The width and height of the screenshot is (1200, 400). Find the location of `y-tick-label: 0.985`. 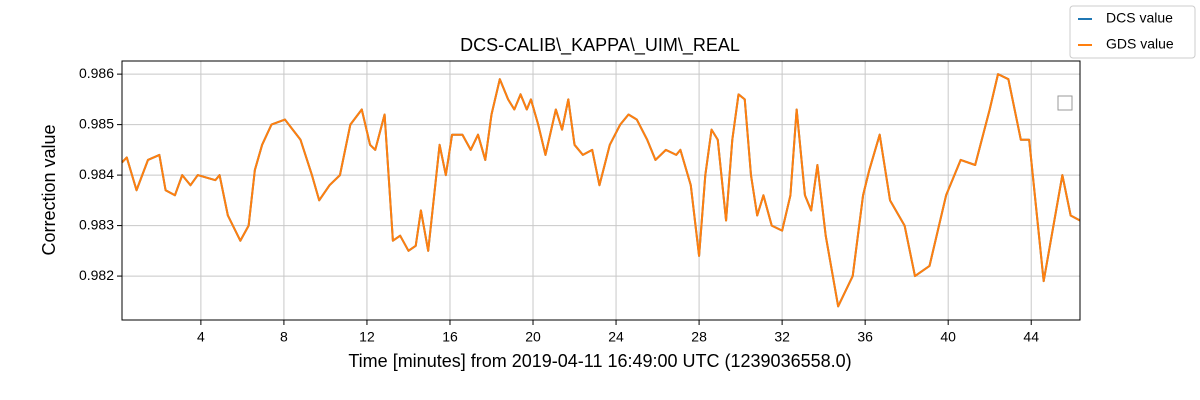

y-tick-label: 0.985 is located at coordinates (96, 123).